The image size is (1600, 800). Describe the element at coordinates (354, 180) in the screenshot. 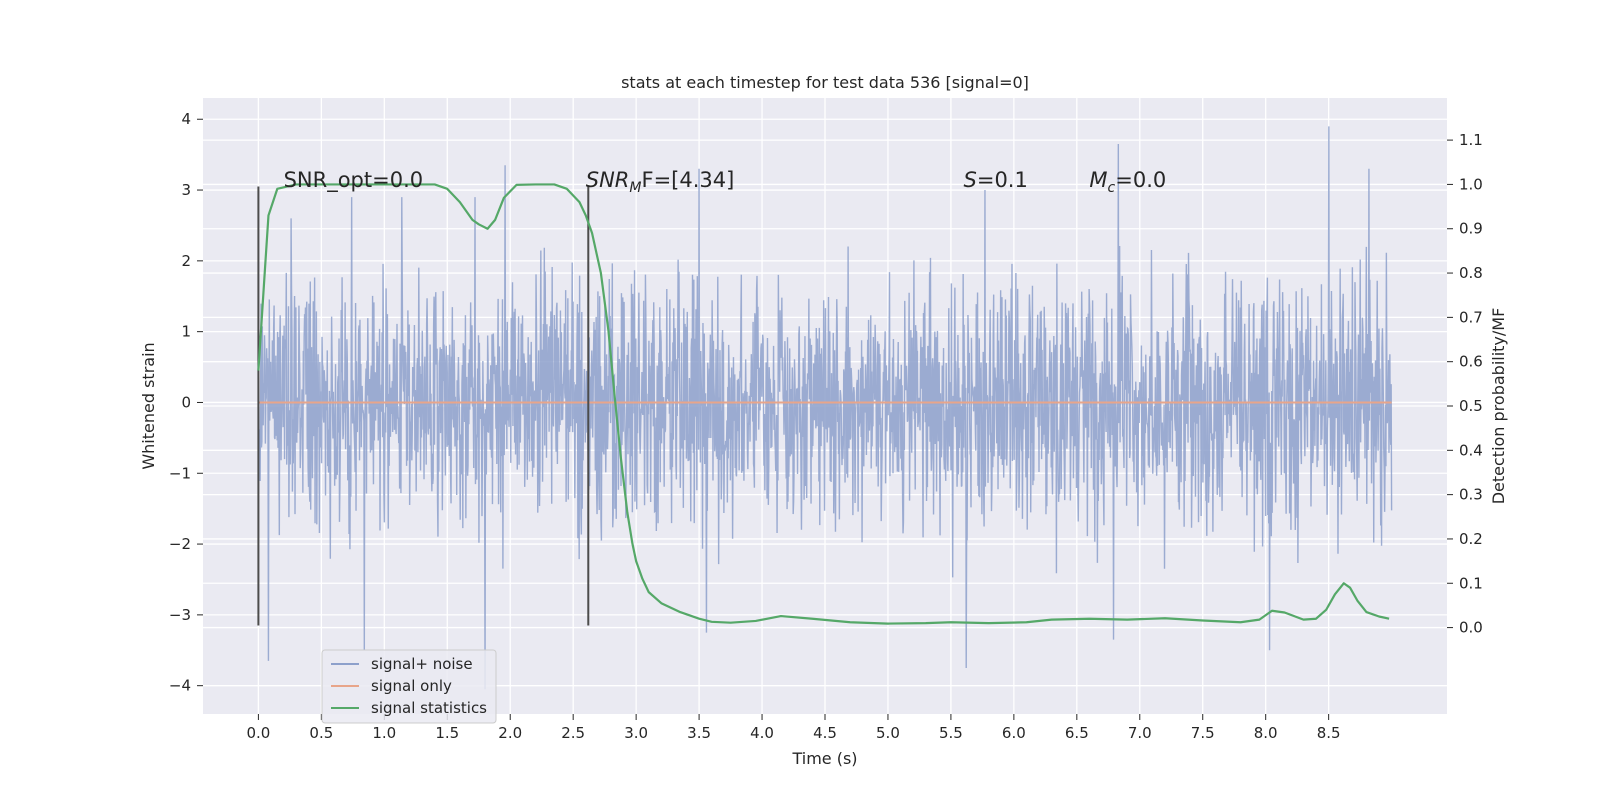

I see `annotation-snr-opt: SNR_opt=0.0` at that location.